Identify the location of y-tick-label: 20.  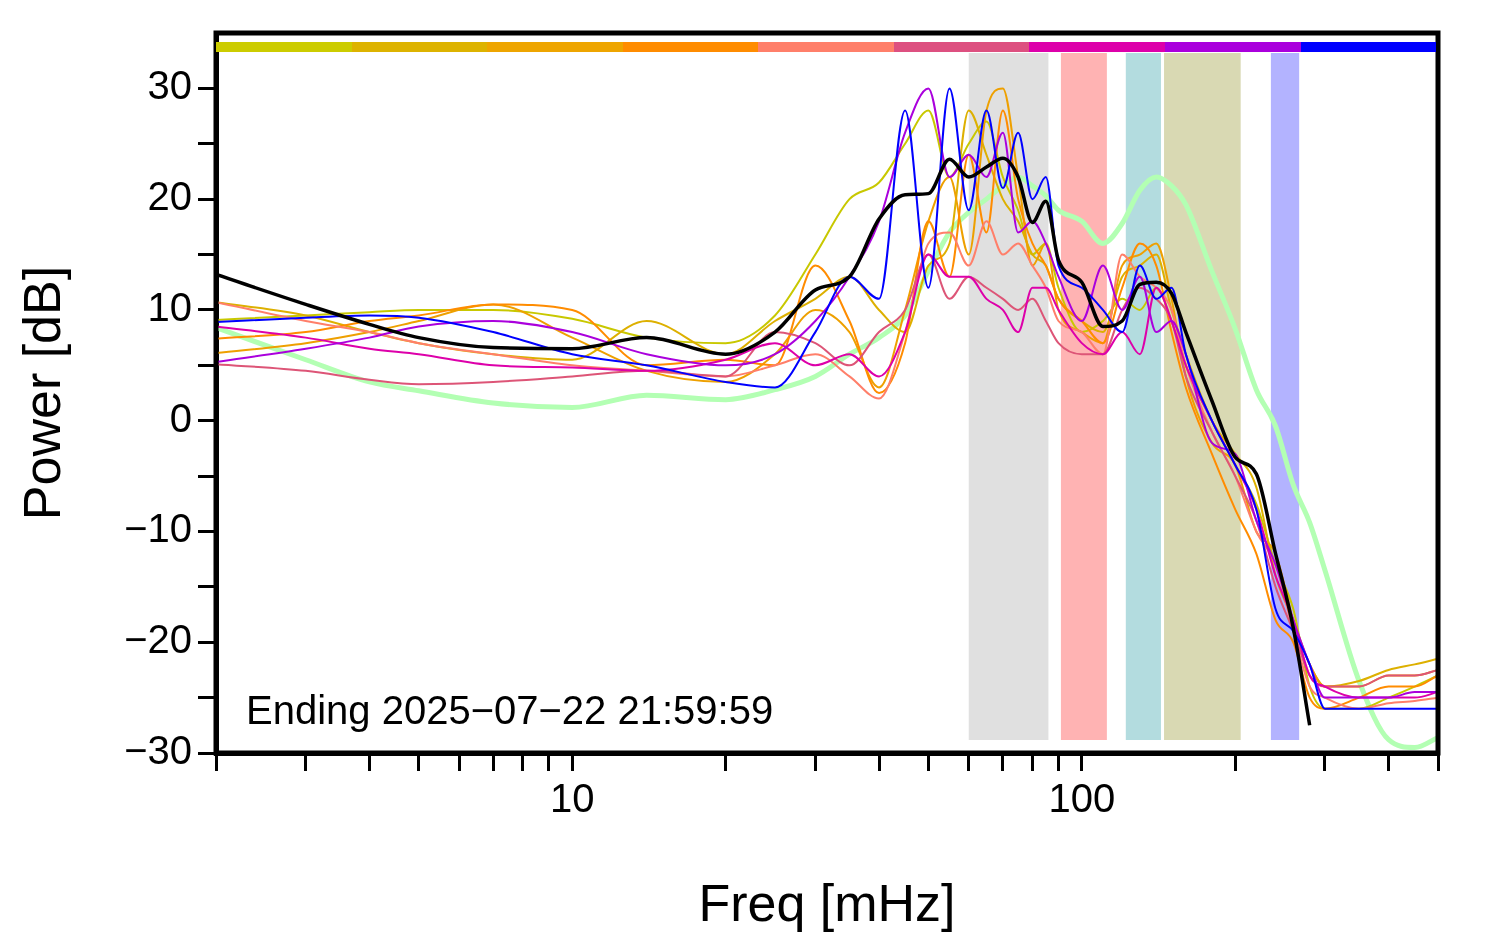
(169, 196).